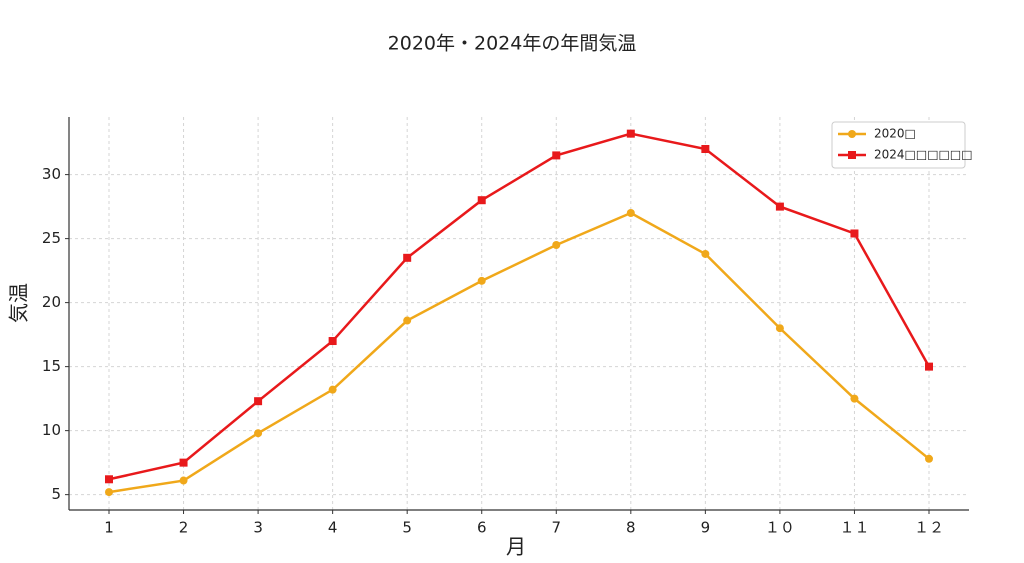 The width and height of the screenshot is (1024, 563). Describe the element at coordinates (780, 528) in the screenshot. I see `x-tick-label: １０` at that location.